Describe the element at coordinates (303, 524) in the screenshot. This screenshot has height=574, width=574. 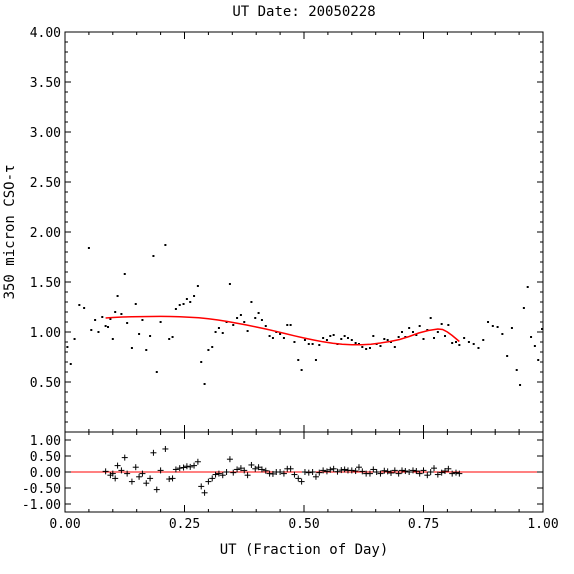
I see `x-tick-label: 0.50` at that location.